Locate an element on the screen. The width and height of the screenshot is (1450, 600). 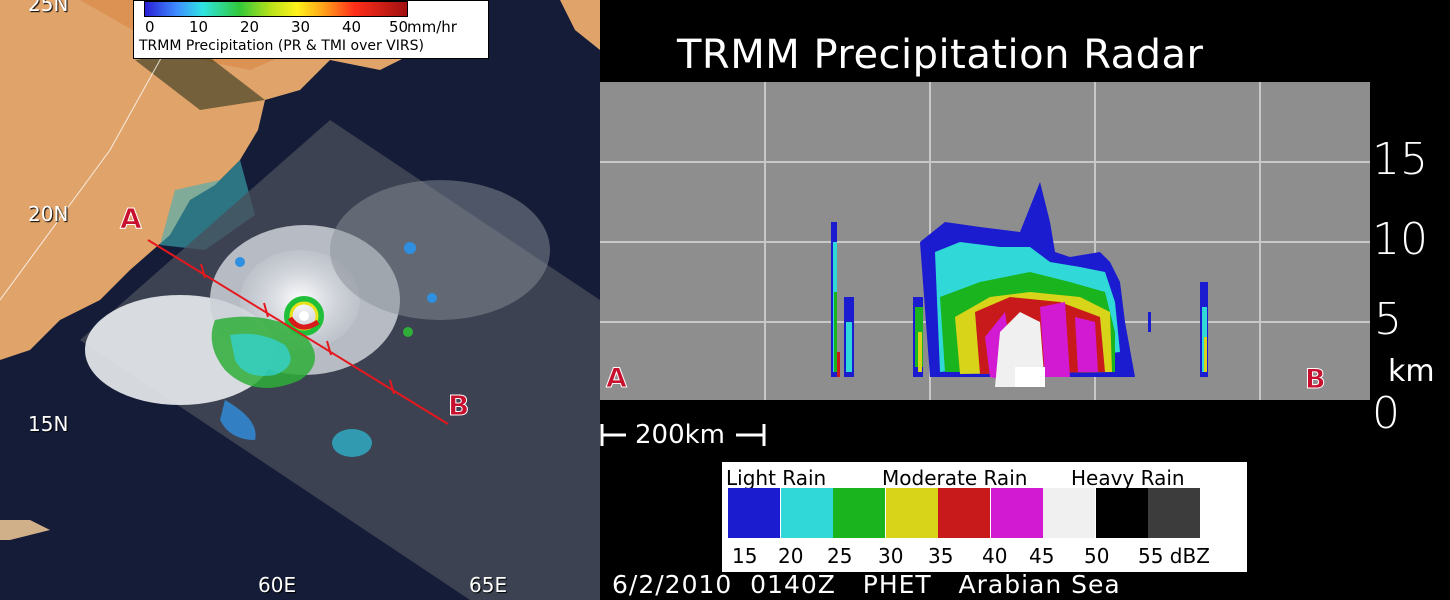
category-moderate-rain: Moderate Rain is located at coordinates (955, 478).